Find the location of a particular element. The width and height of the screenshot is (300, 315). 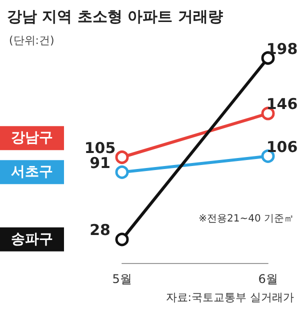

x-tick-label: 5월 is located at coordinates (122, 279).